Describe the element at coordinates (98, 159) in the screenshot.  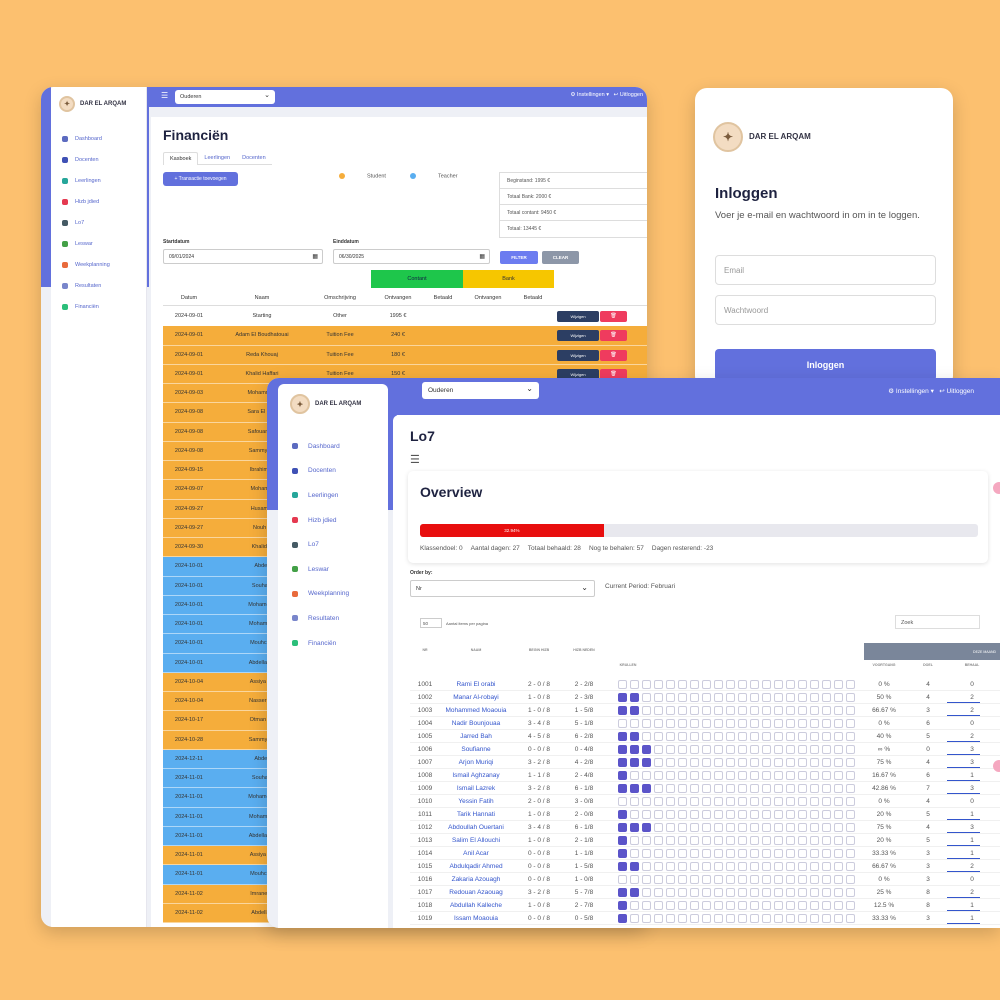
I see `sidebar-item: Docenten` at that location.